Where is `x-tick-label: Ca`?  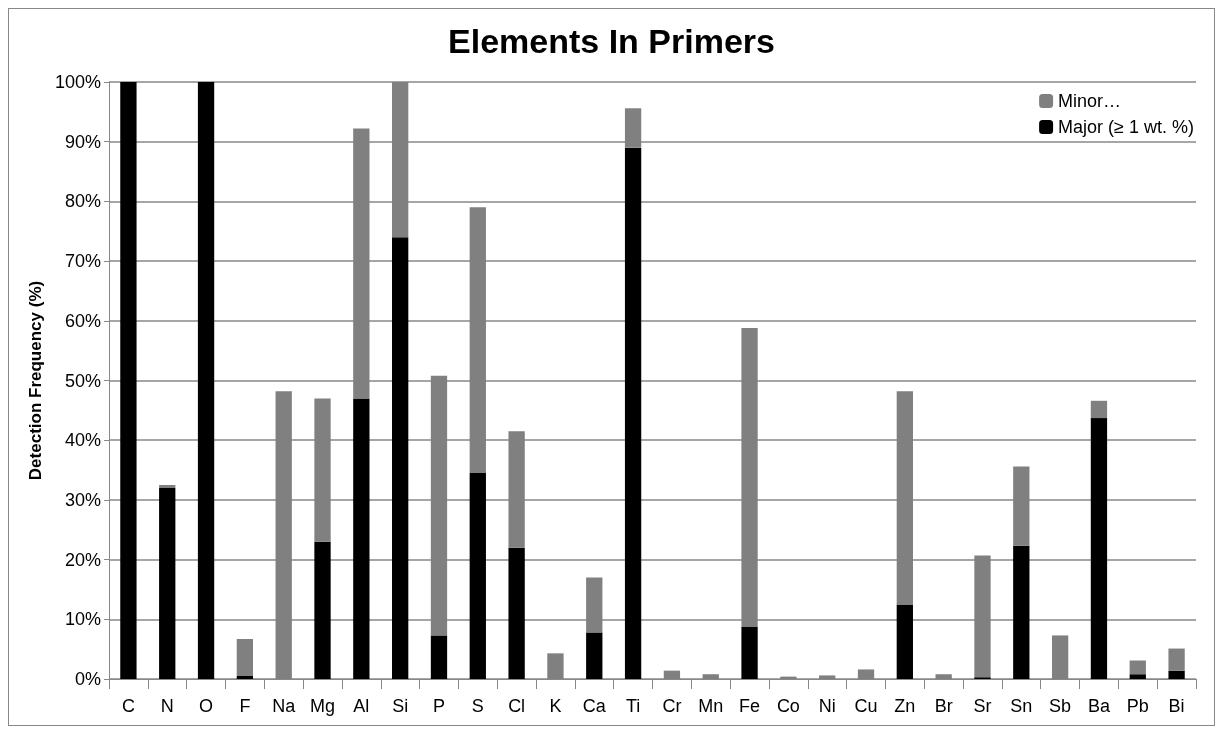
x-tick-label: Ca is located at coordinates (594, 706).